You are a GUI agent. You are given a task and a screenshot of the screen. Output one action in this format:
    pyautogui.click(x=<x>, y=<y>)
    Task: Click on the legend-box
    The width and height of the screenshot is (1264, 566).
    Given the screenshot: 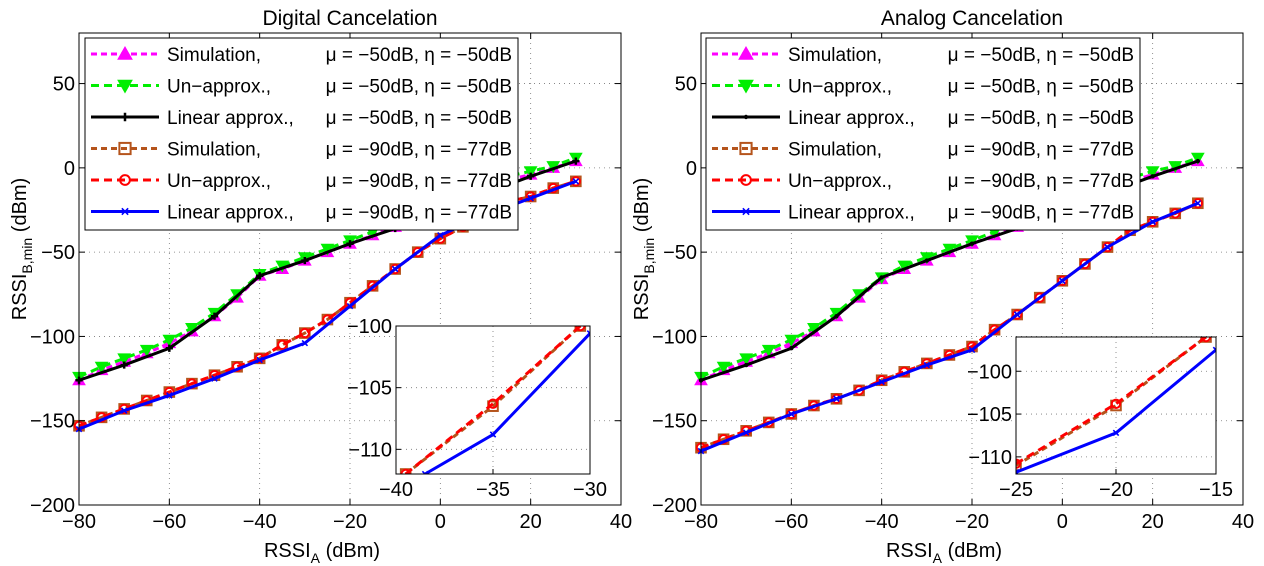 What is the action you would take?
    pyautogui.click(x=301, y=134)
    